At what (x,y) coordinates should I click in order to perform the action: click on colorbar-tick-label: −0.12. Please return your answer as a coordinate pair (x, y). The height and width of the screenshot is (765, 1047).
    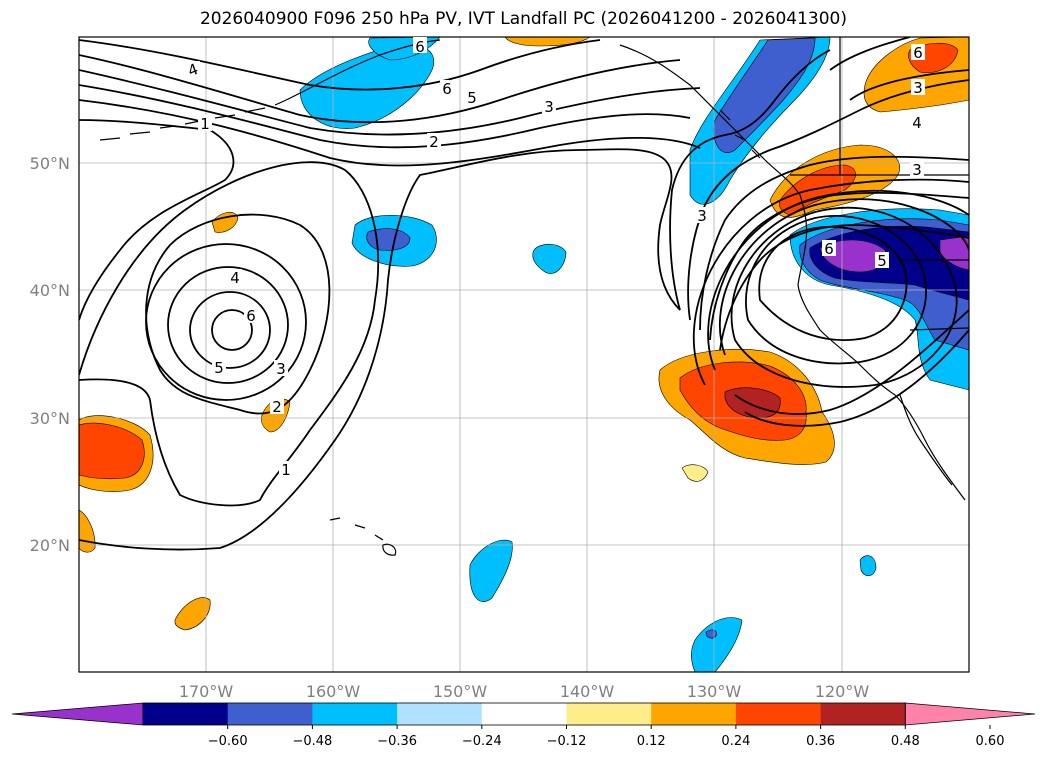
    Looking at the image, I should click on (567, 741).